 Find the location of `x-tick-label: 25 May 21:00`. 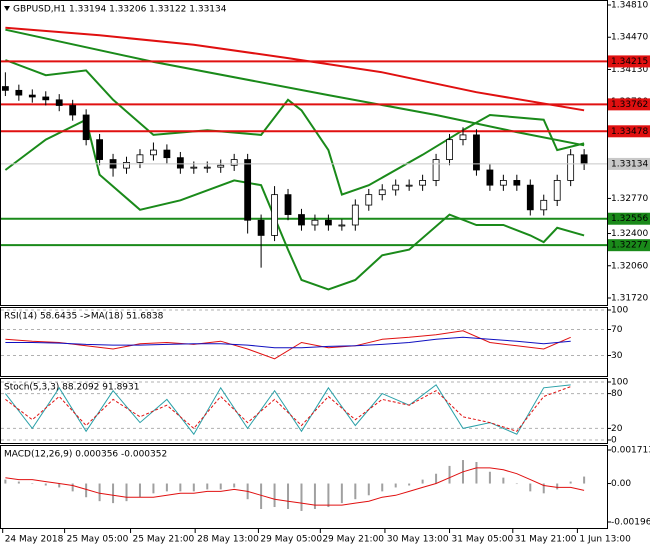

x-tick-label: 25 May 21:00 is located at coordinates (164, 540).